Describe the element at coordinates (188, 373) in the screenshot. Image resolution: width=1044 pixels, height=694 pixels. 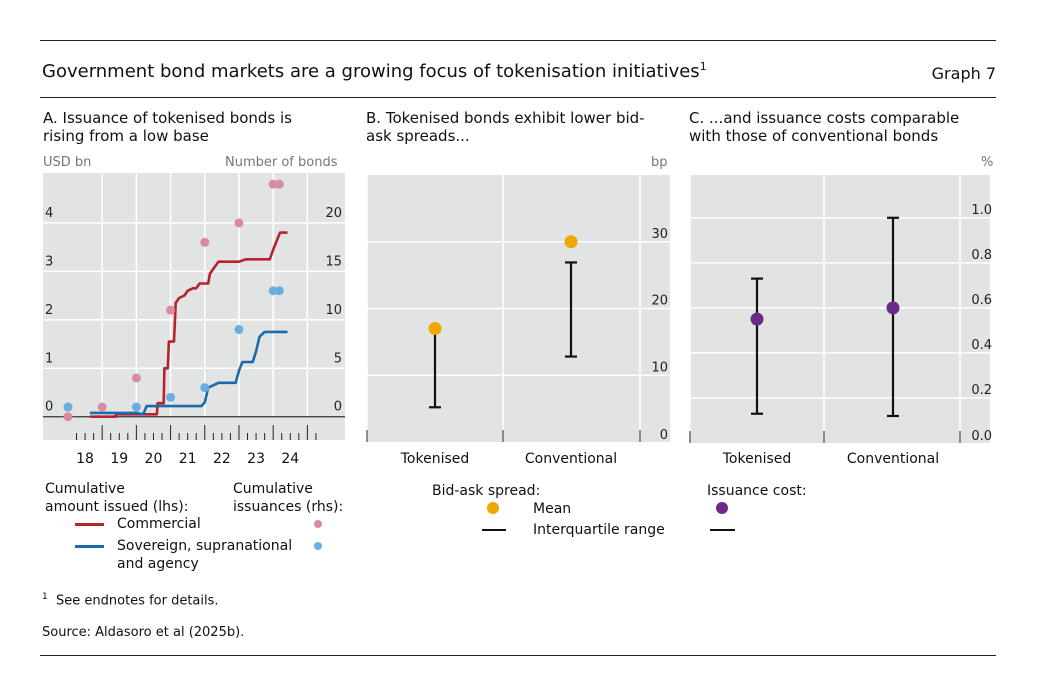
I see `sovereign-line` at that location.